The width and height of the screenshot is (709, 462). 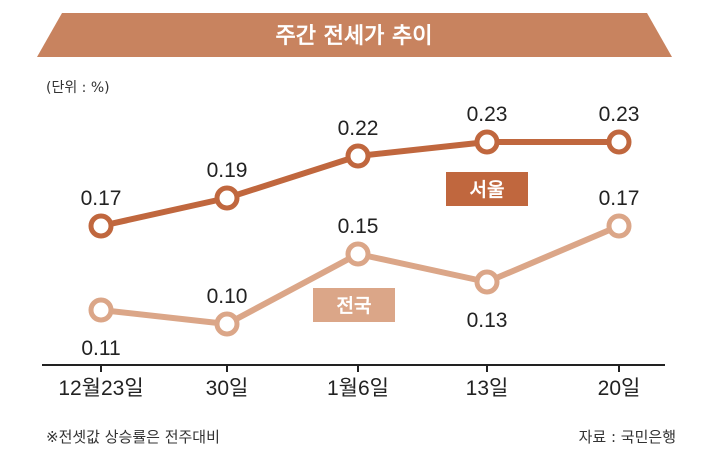 I want to click on x-tick-label: 12월23일, so click(x=100, y=388).